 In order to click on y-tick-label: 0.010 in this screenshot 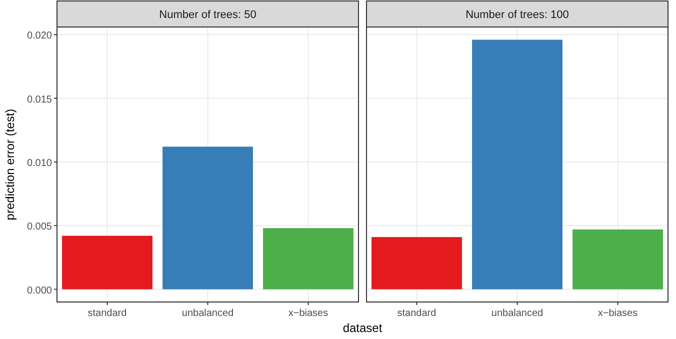, I will do `click(39, 163)`.